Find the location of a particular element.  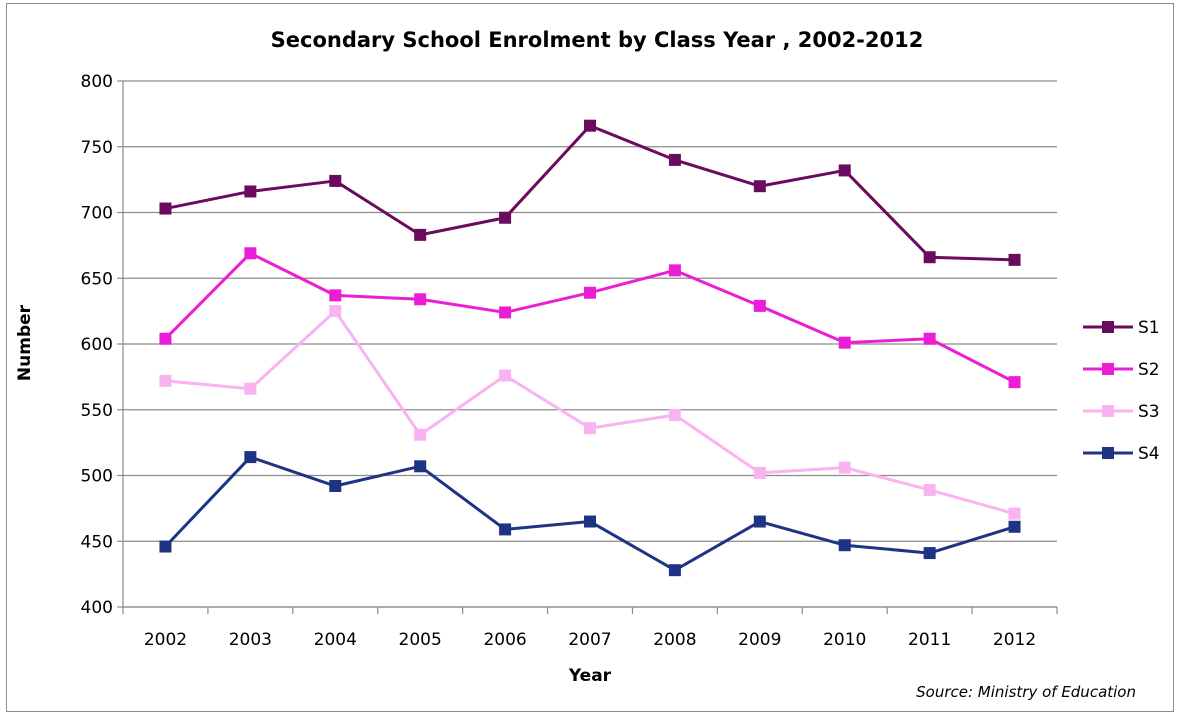

x-tick-label: 2007 is located at coordinates (589, 640).